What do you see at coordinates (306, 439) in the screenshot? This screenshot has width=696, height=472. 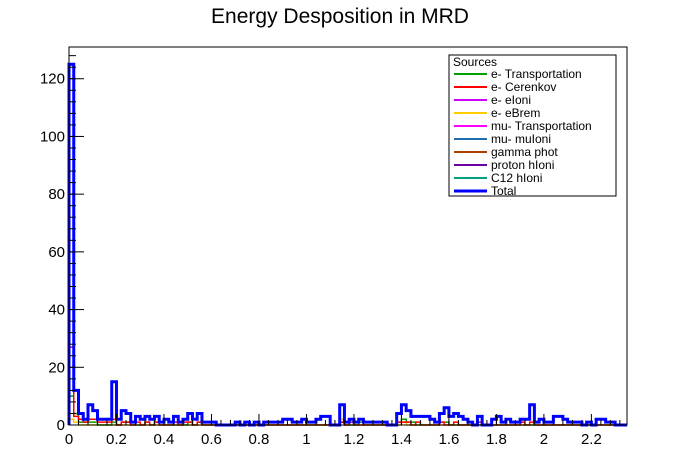 I see `x-tick-label: 1` at bounding box center [306, 439].